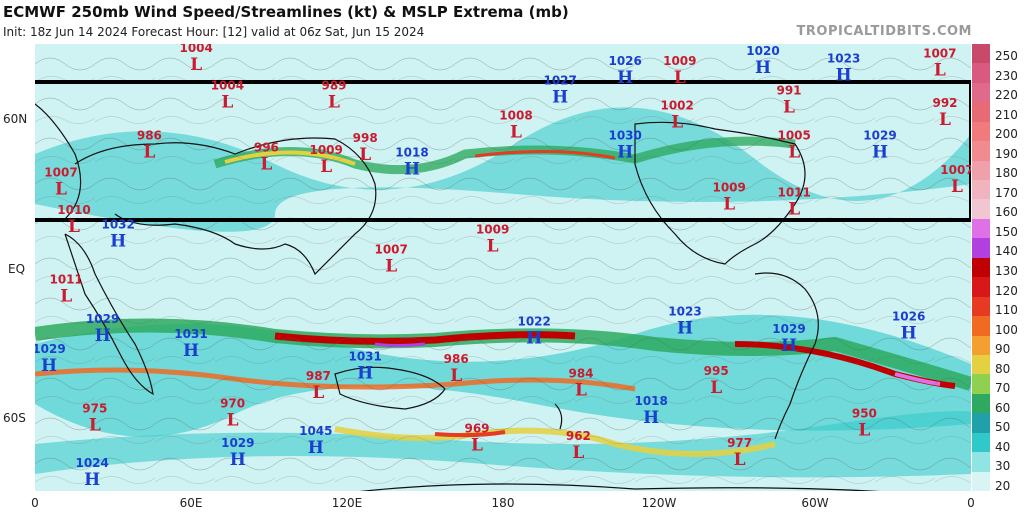 The image size is (1024, 512). What do you see at coordinates (1006, 329) in the screenshot?
I see `colorbar-label: 100` at bounding box center [1006, 329].